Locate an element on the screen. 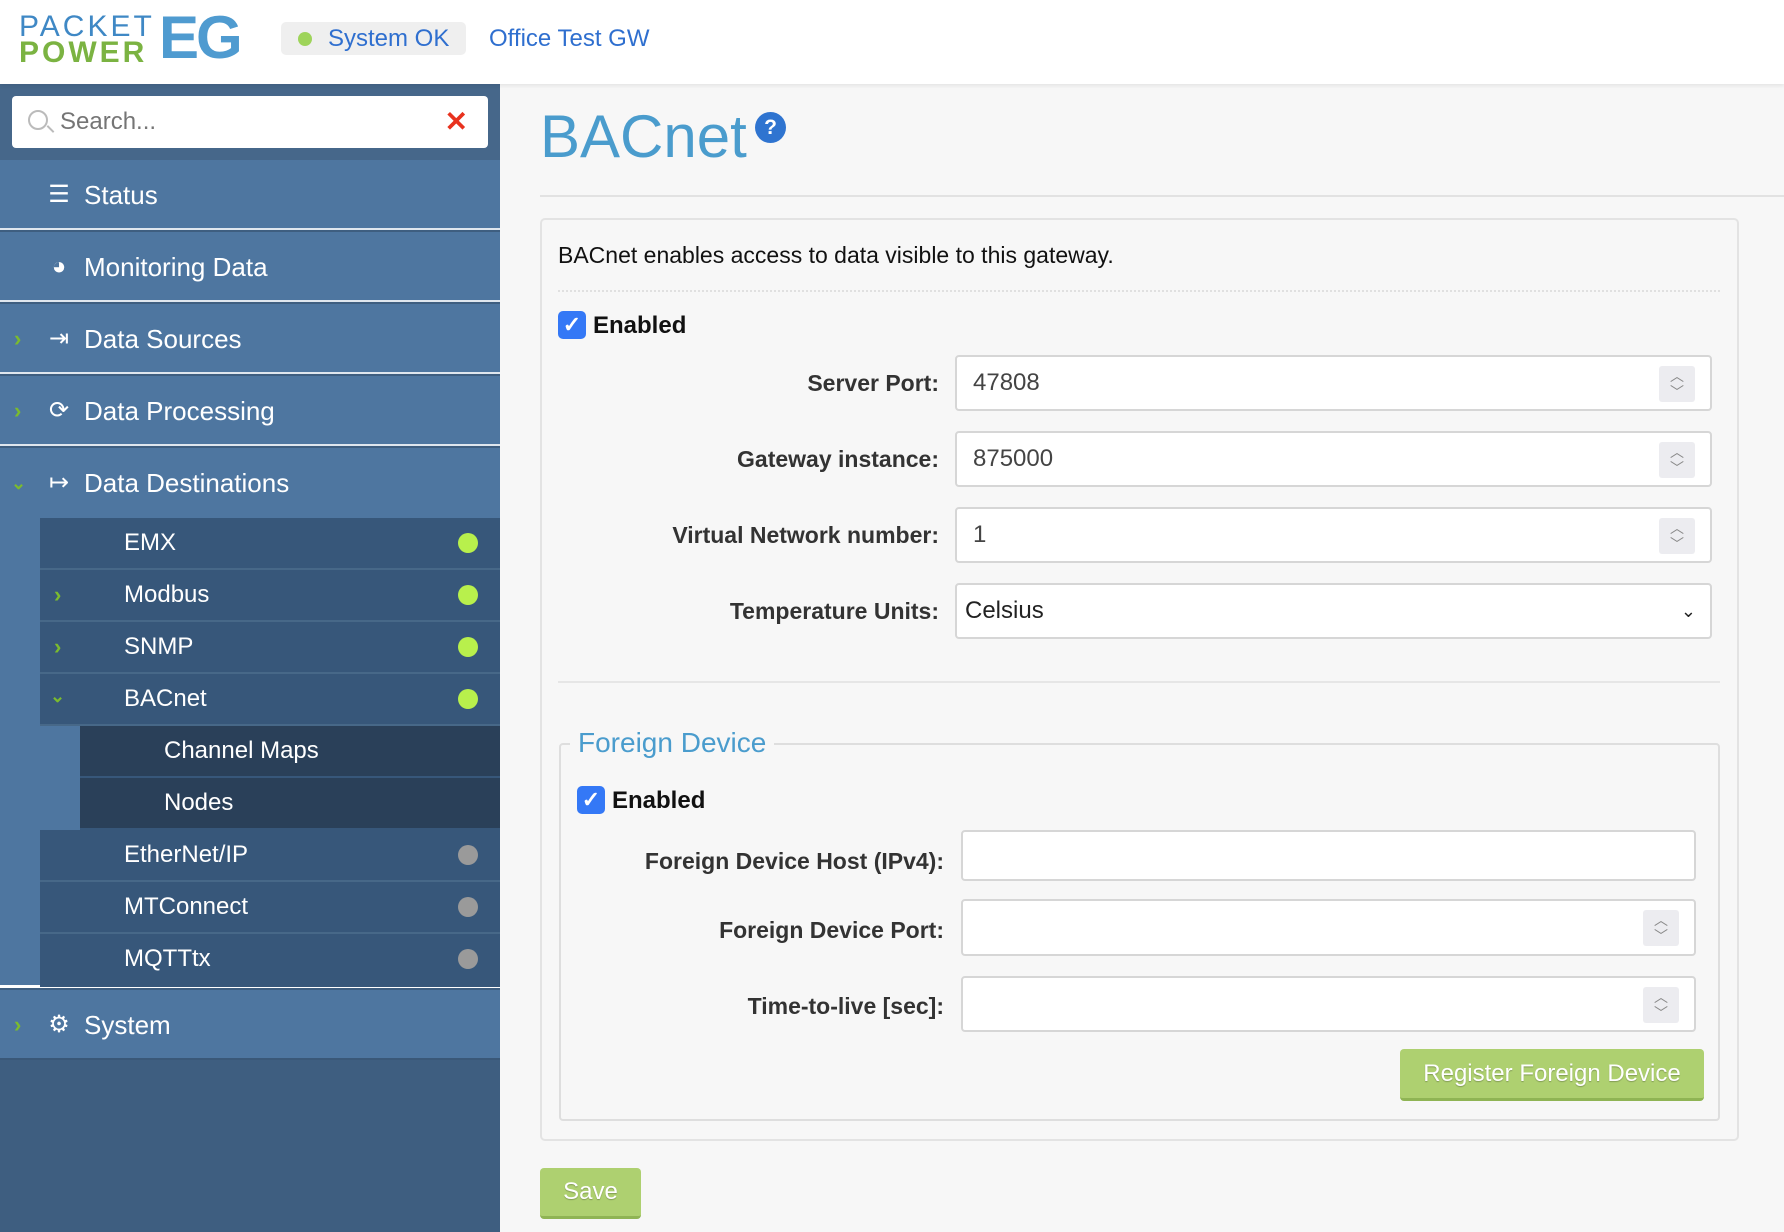 The image size is (1784, 1232). foreign-host-label: Foreign Device Host (IPv4): is located at coordinates (794, 861).